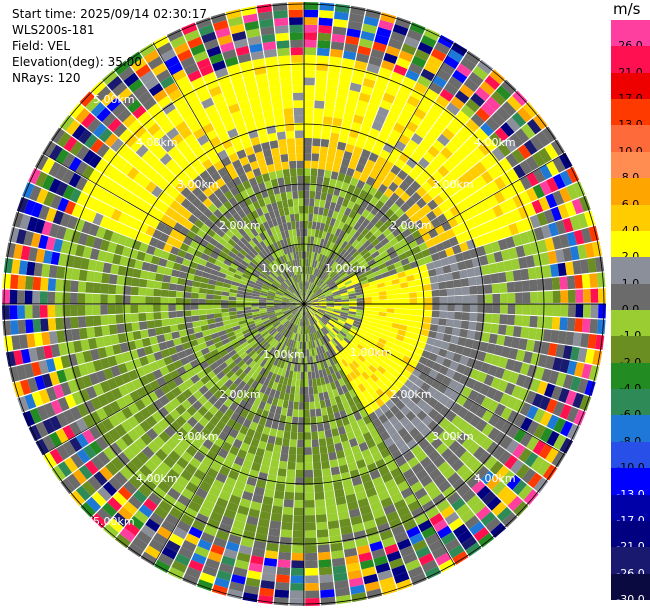 This screenshot has height=610, width=650. Describe the element at coordinates (434, 228) in the screenshot. I see `azimuth-spoke` at that location.